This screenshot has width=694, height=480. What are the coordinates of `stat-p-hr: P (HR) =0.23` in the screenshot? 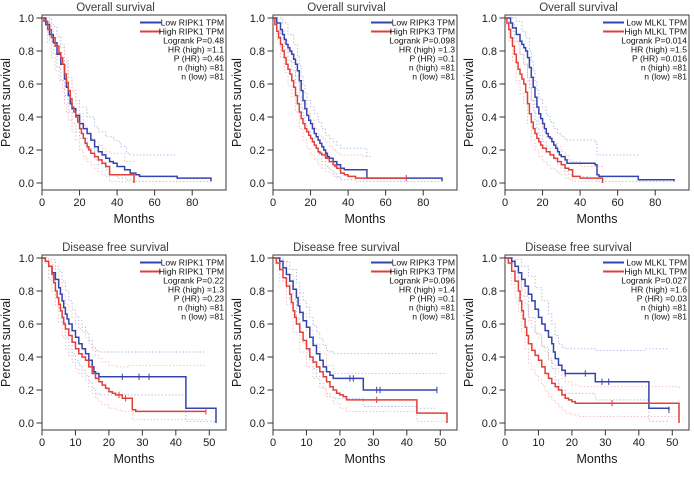 It's located at (199, 299).